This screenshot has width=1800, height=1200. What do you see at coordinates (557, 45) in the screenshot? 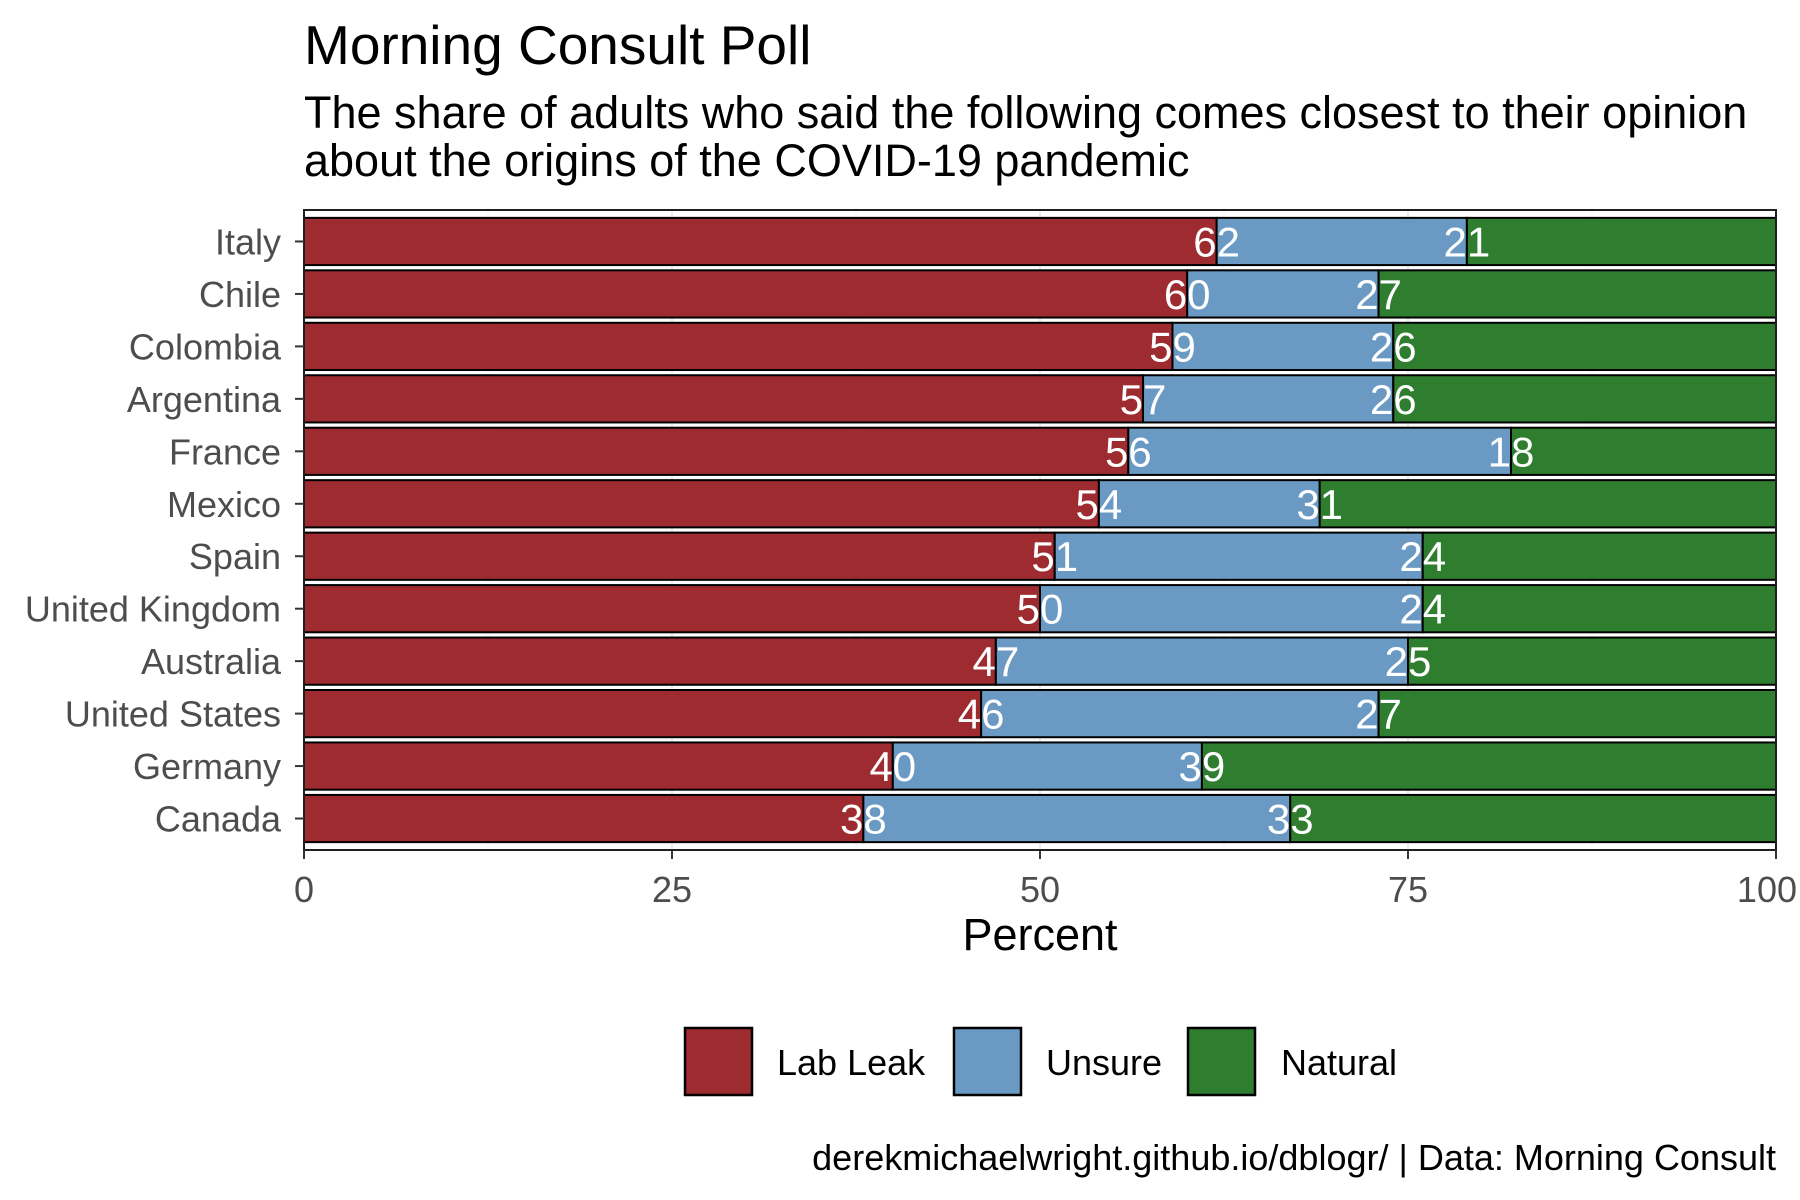
I see `chart-title: Morning Consult Poll` at bounding box center [557, 45].